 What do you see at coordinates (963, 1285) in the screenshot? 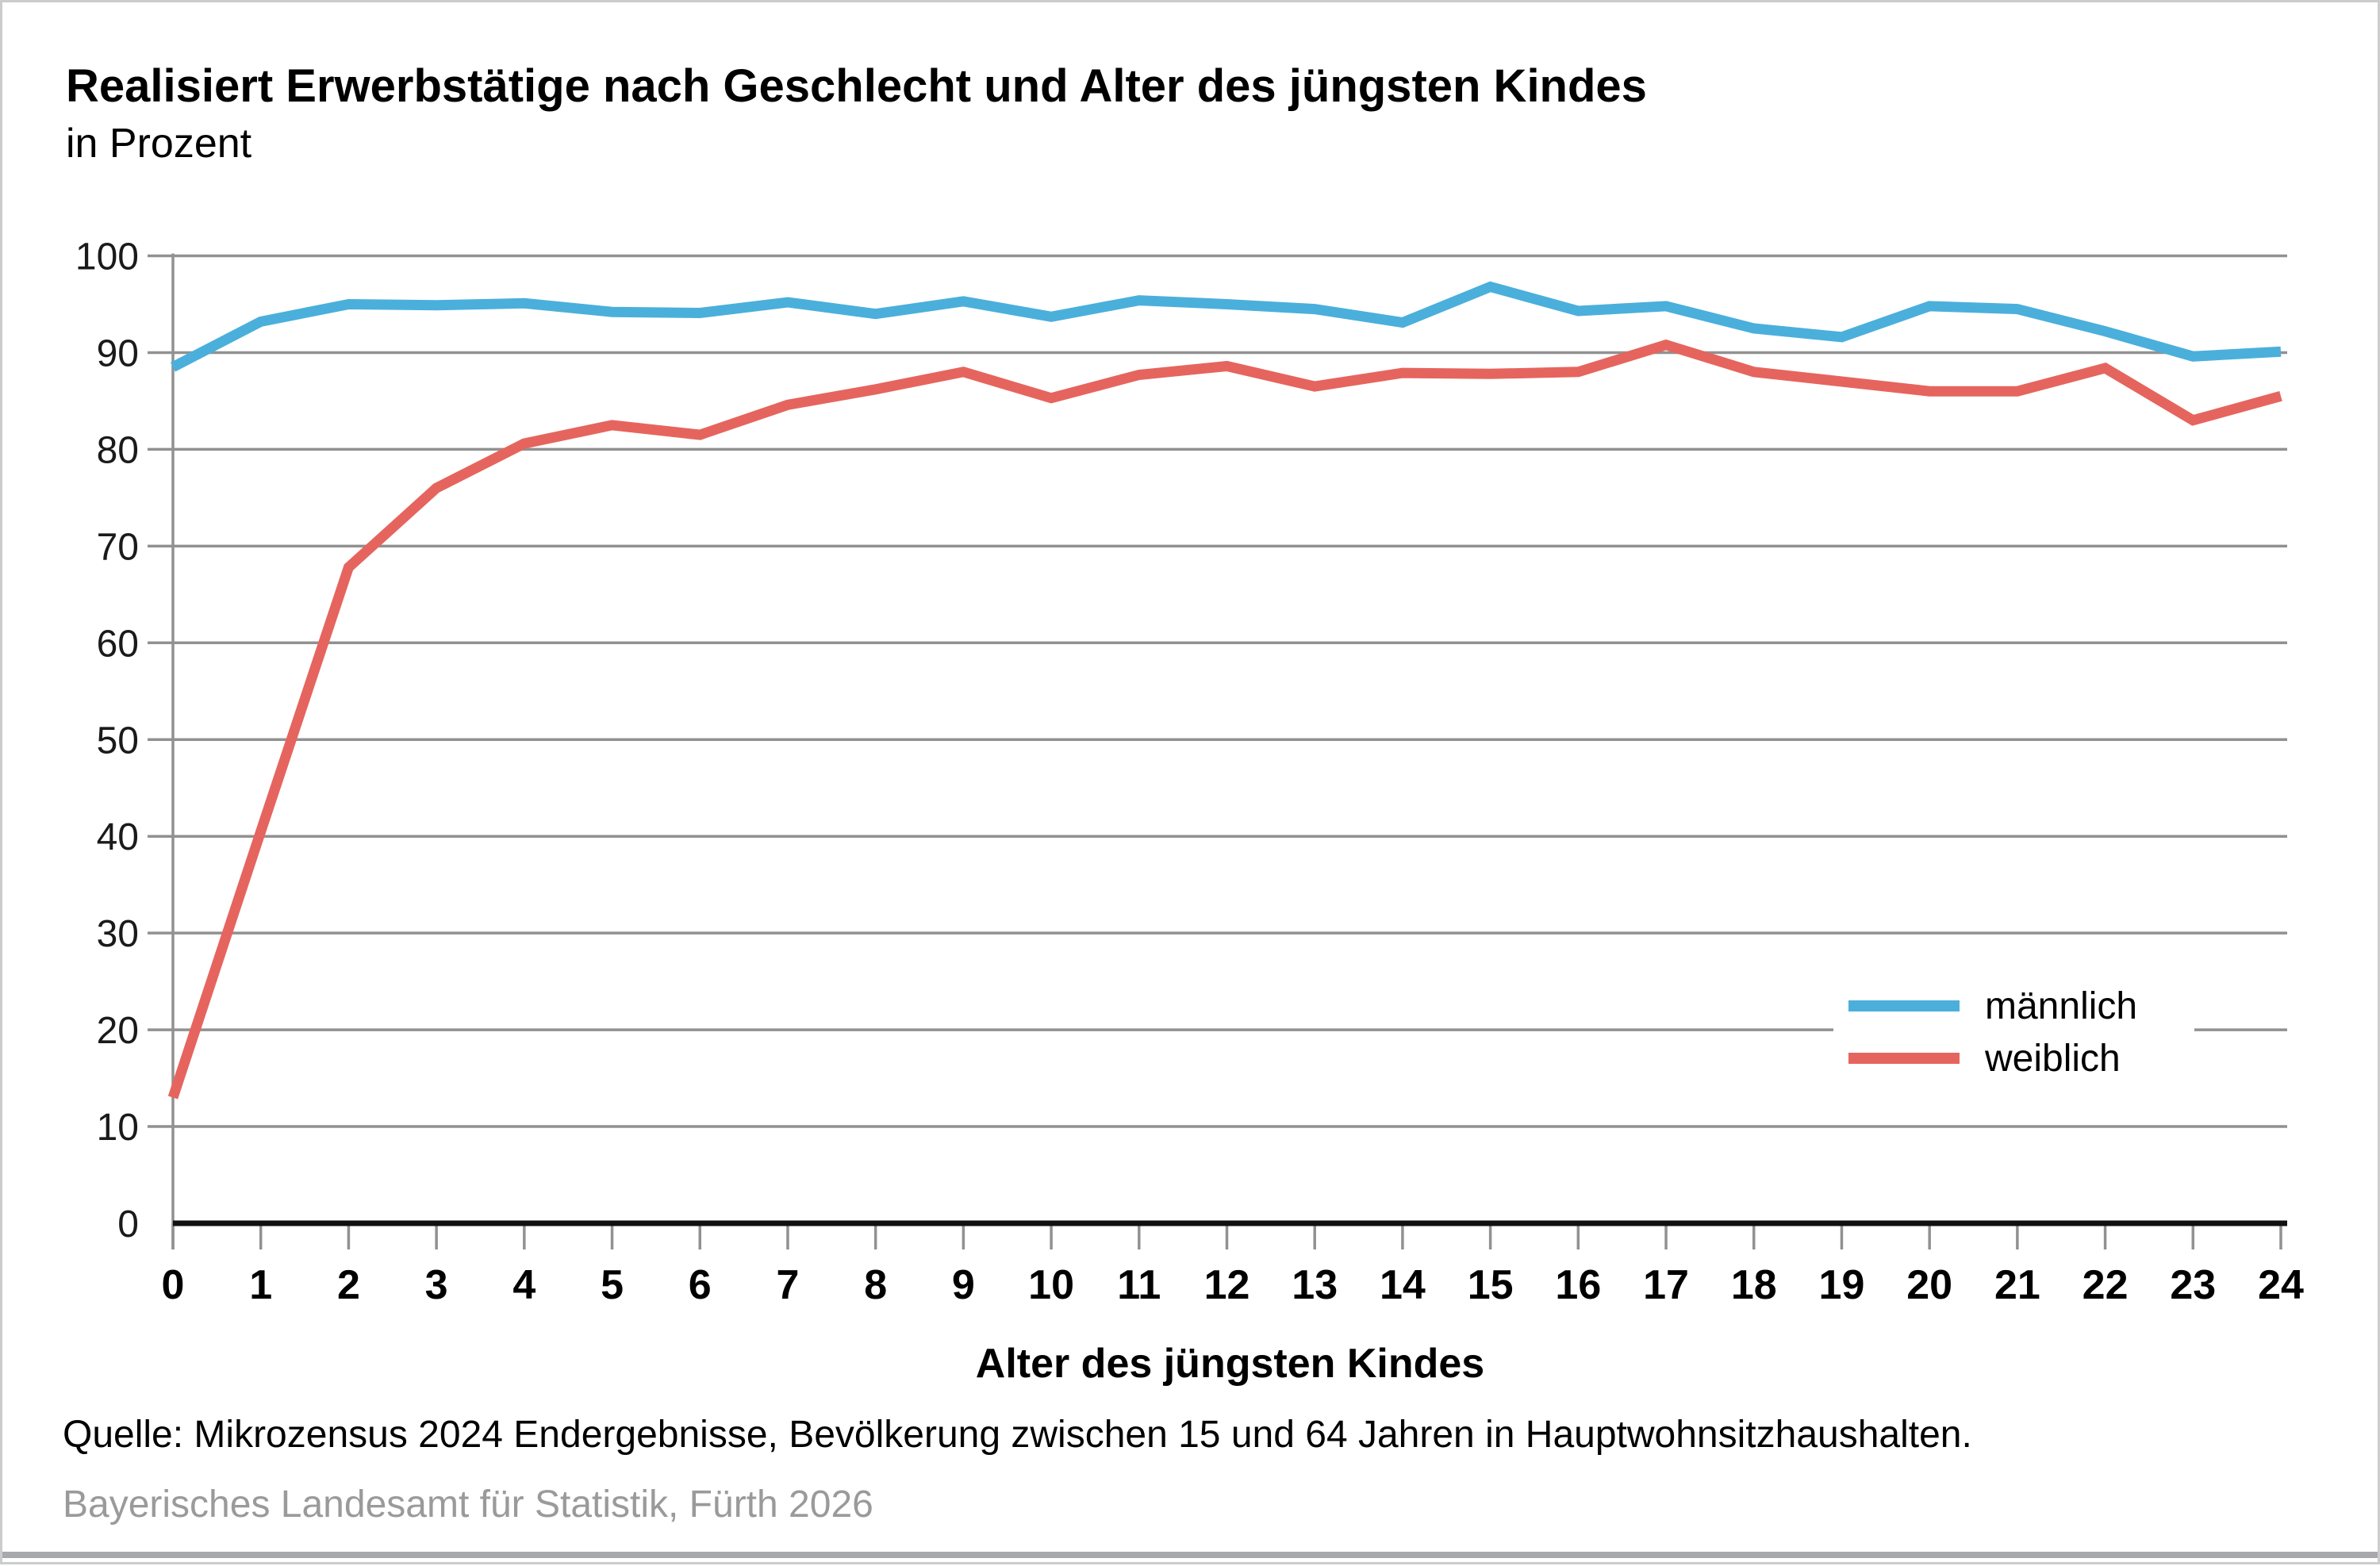
I see `x-tick-label-9: 9` at bounding box center [963, 1285].